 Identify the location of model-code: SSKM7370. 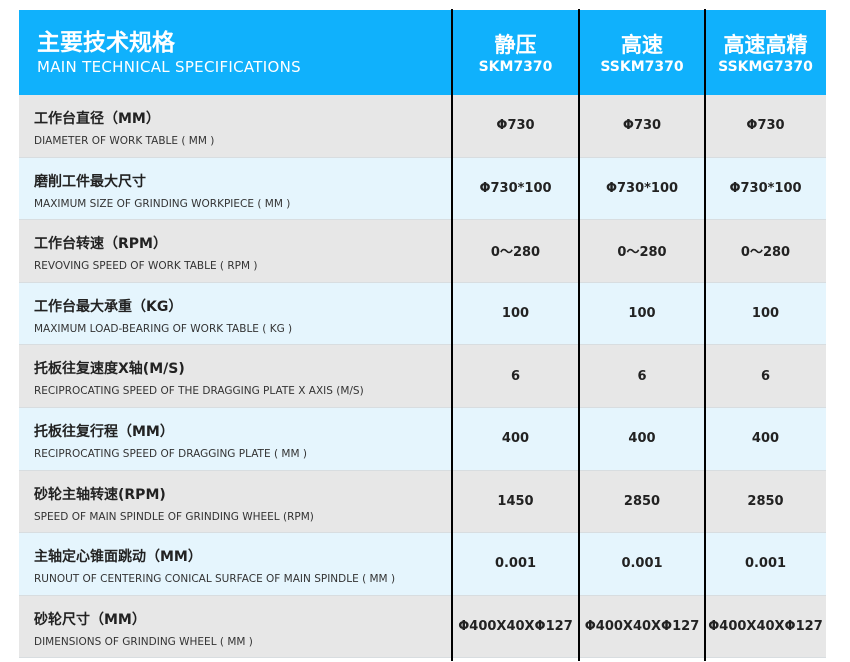
(642, 67).